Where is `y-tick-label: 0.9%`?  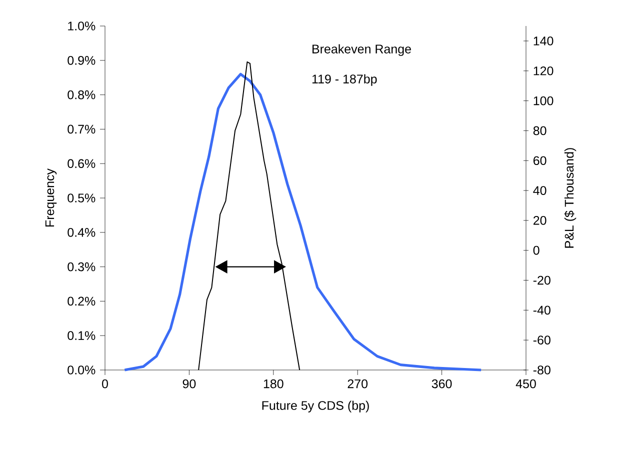 y-tick-label: 0.9% is located at coordinates (82, 60).